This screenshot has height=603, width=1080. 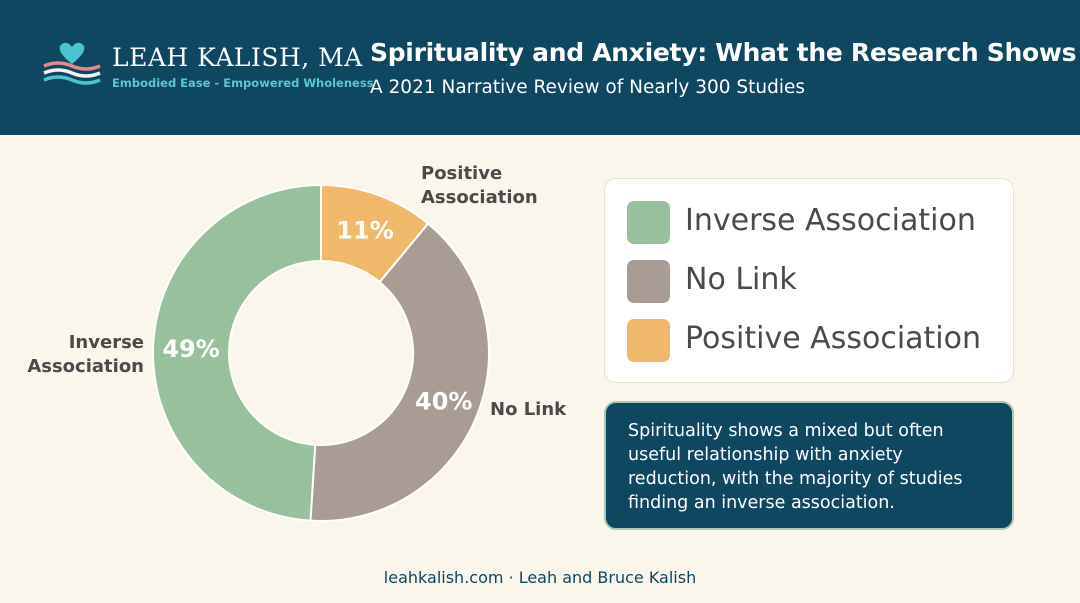 I want to click on brand-name: LEAH KALISH, MA, so click(x=237, y=57).